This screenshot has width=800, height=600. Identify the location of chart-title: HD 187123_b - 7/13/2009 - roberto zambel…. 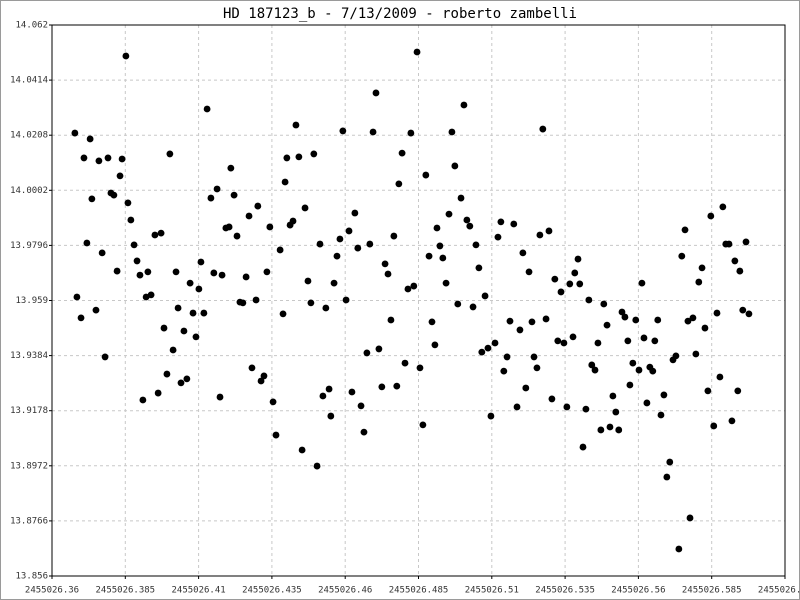
(400, 14).